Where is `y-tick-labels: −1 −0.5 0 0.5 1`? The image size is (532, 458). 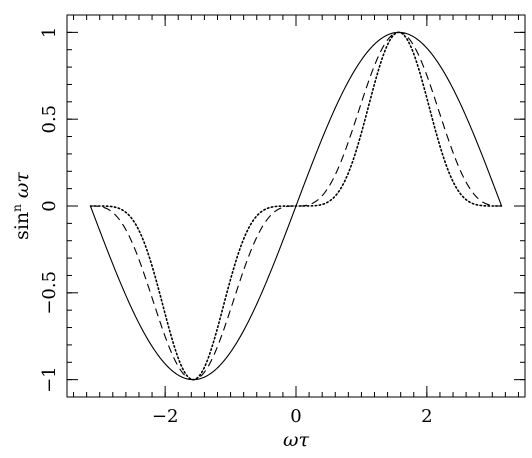 y-tick-labels: −1 −0.5 0 0.5 1 is located at coordinates (49, 210).